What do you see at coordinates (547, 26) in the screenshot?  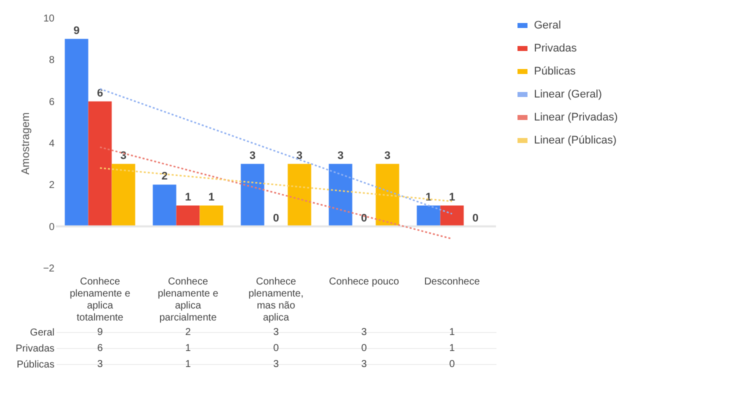 I see `legend-label: Geral` at bounding box center [547, 26].